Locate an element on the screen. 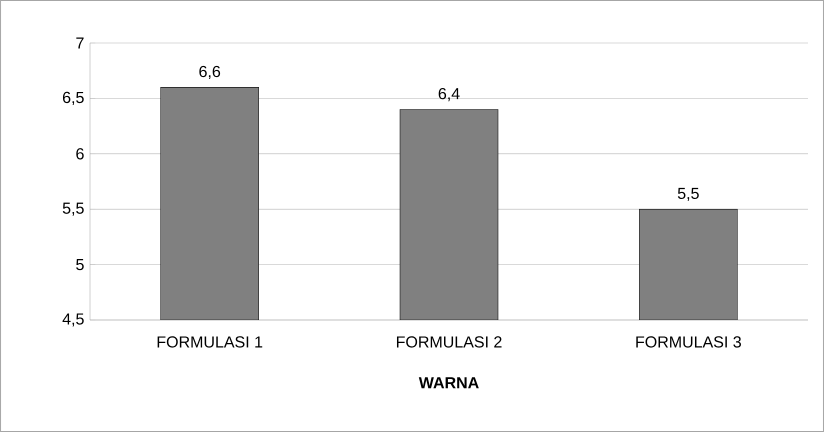 The height and width of the screenshot is (432, 824). x-tick-label: FORMULASI 3 is located at coordinates (688, 342).